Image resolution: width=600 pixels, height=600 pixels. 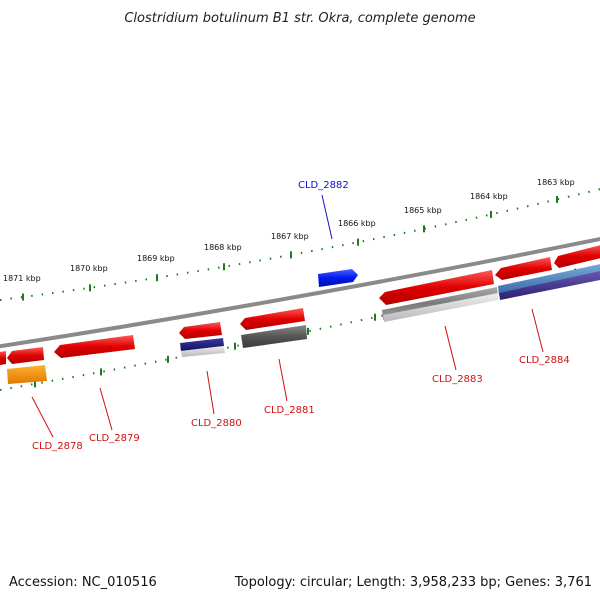 I want to click on annotation-bar-dark, so click(x=274, y=336).